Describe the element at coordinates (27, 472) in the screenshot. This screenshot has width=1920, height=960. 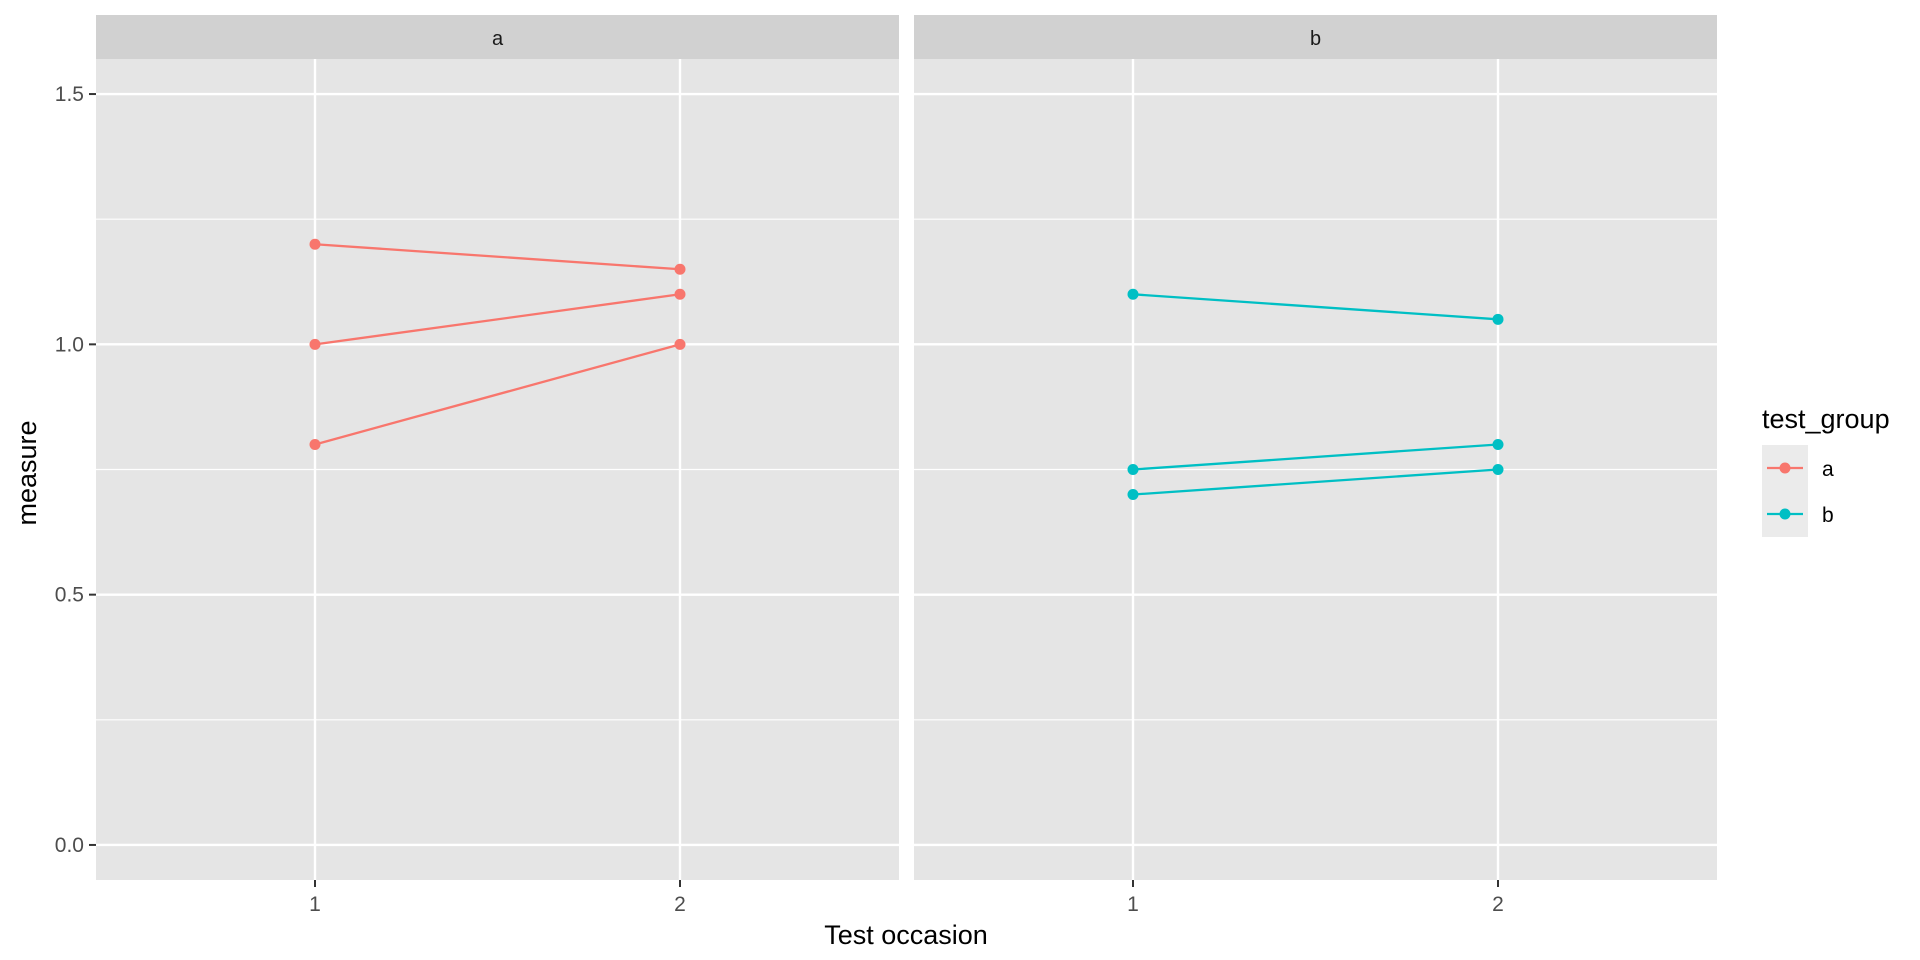
I see `y-axis-title: measure` at that location.